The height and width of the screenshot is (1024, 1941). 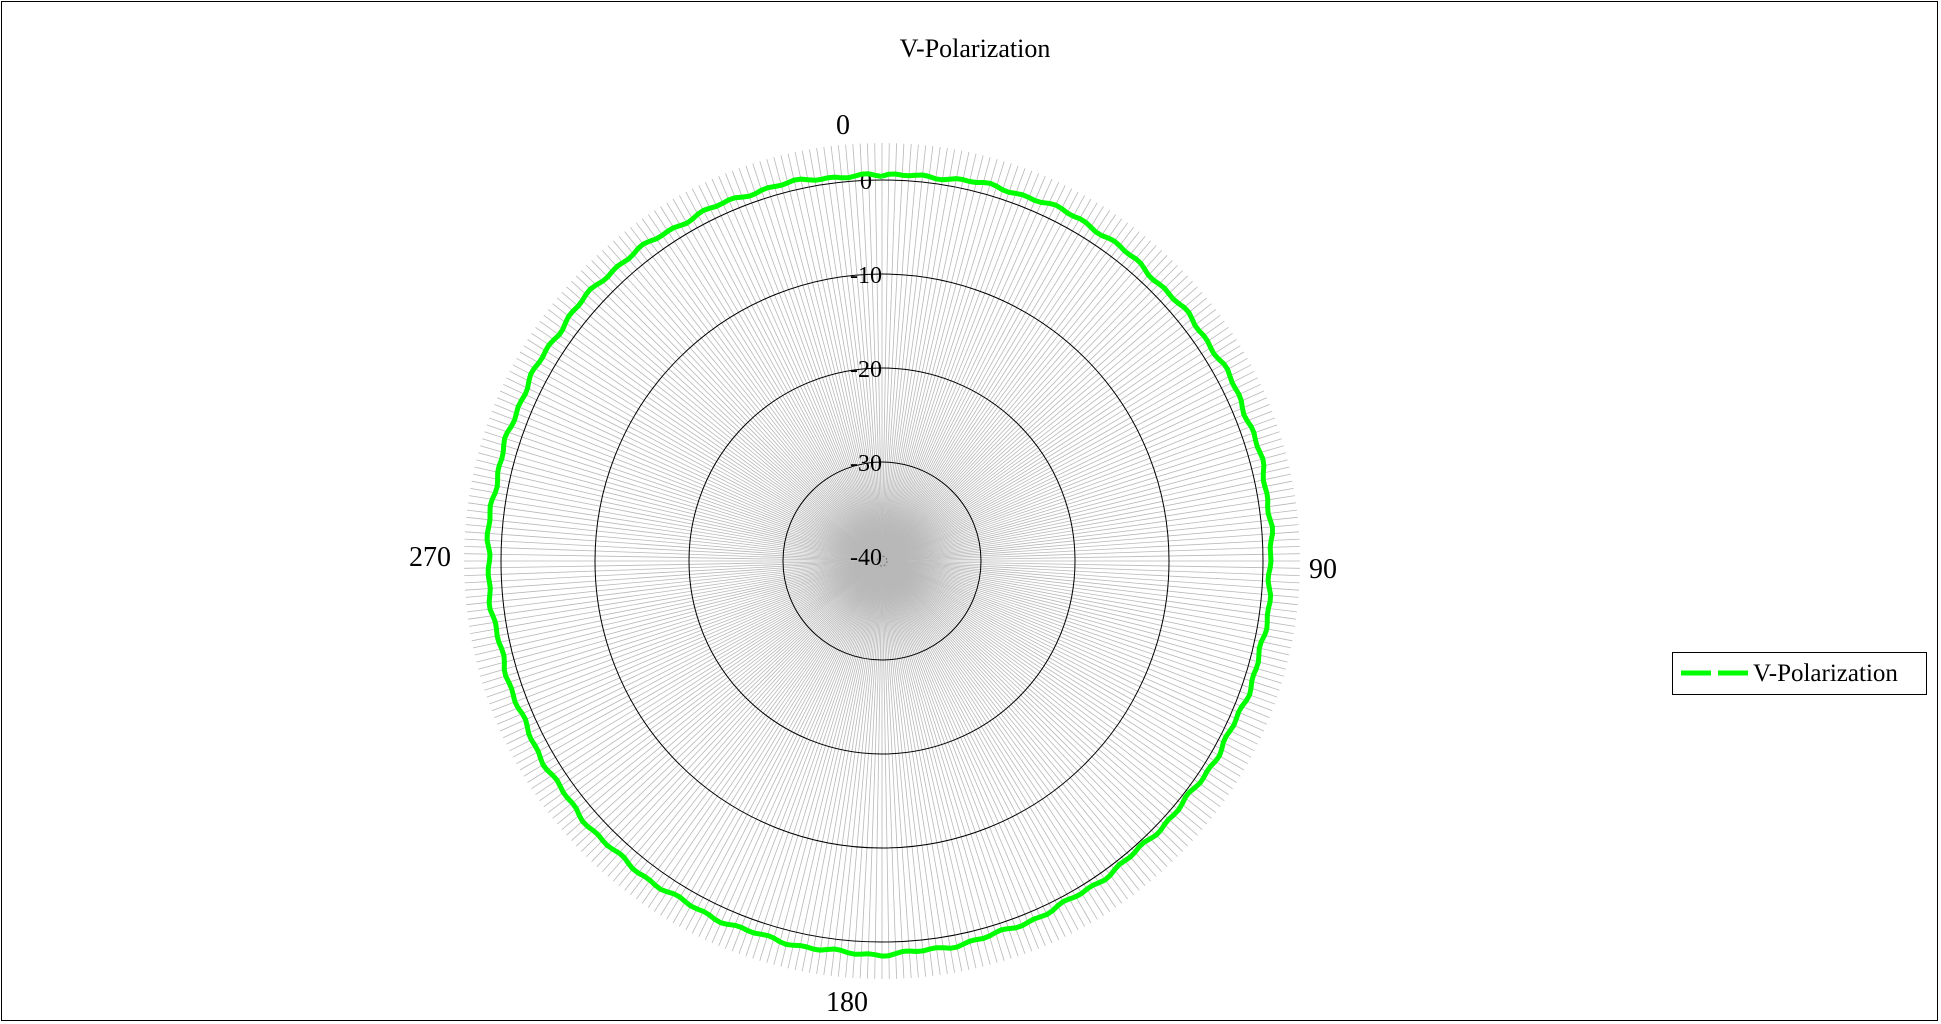 I want to click on chart-title: V-Polarization, so click(x=975, y=48).